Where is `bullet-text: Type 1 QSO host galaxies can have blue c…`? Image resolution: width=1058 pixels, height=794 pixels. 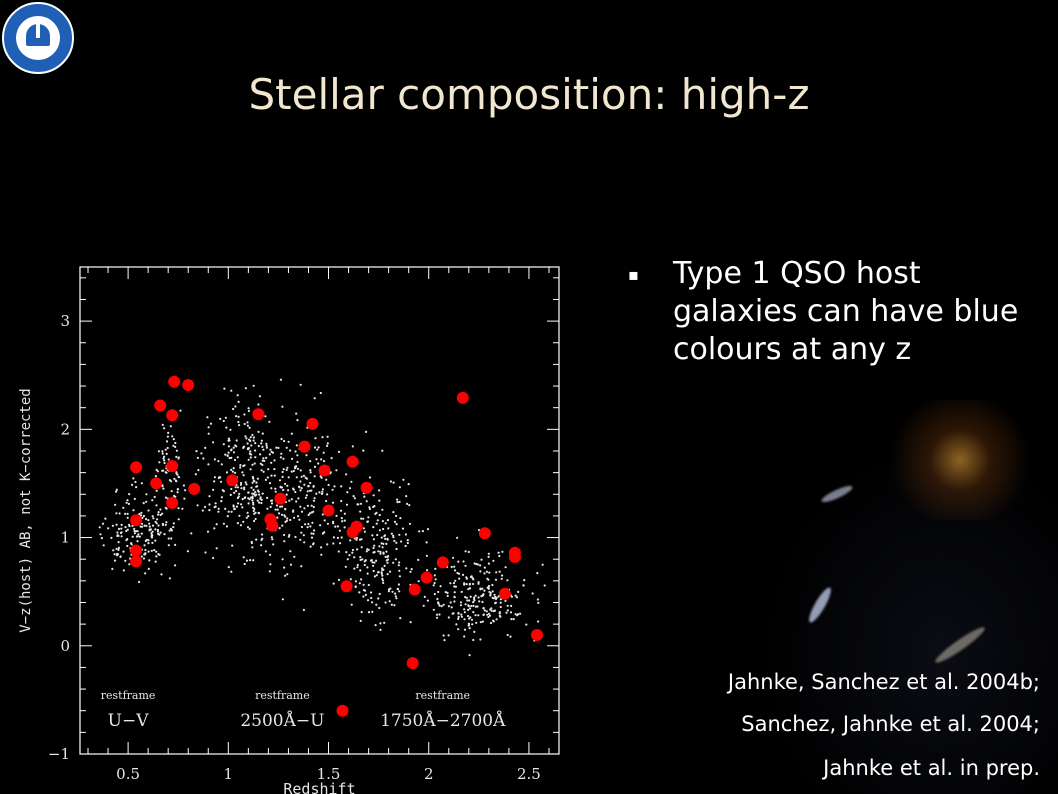
bullet-text: Type 1 QSO host galaxies can have blue c… is located at coordinates (846, 311).